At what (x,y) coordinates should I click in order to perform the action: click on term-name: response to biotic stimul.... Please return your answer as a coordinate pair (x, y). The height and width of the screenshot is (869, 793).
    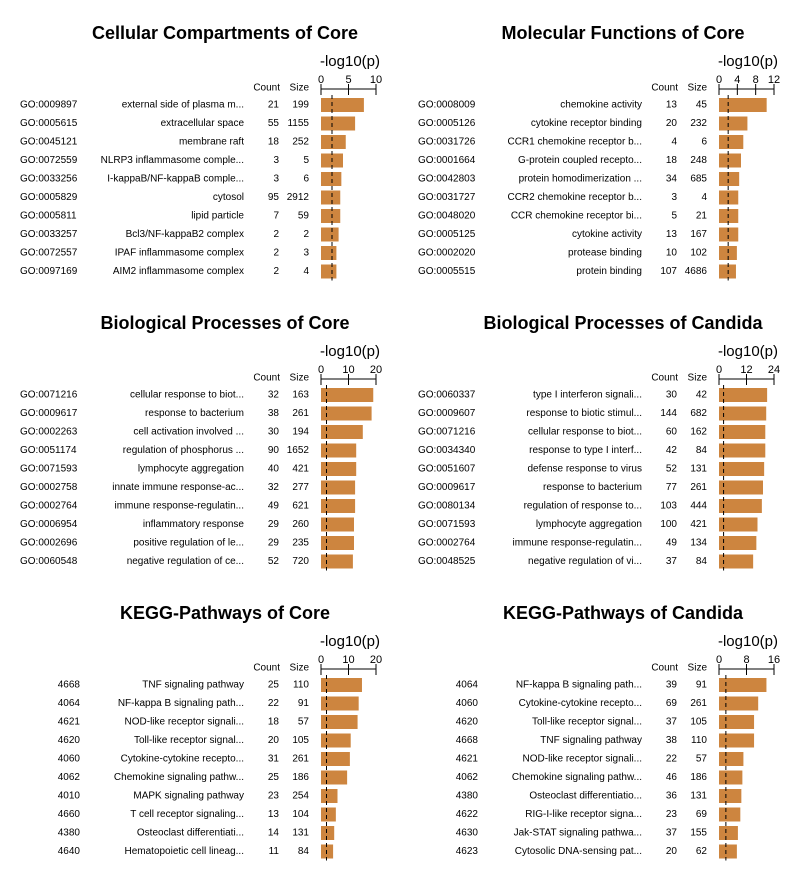
    Looking at the image, I should click on (584, 413).